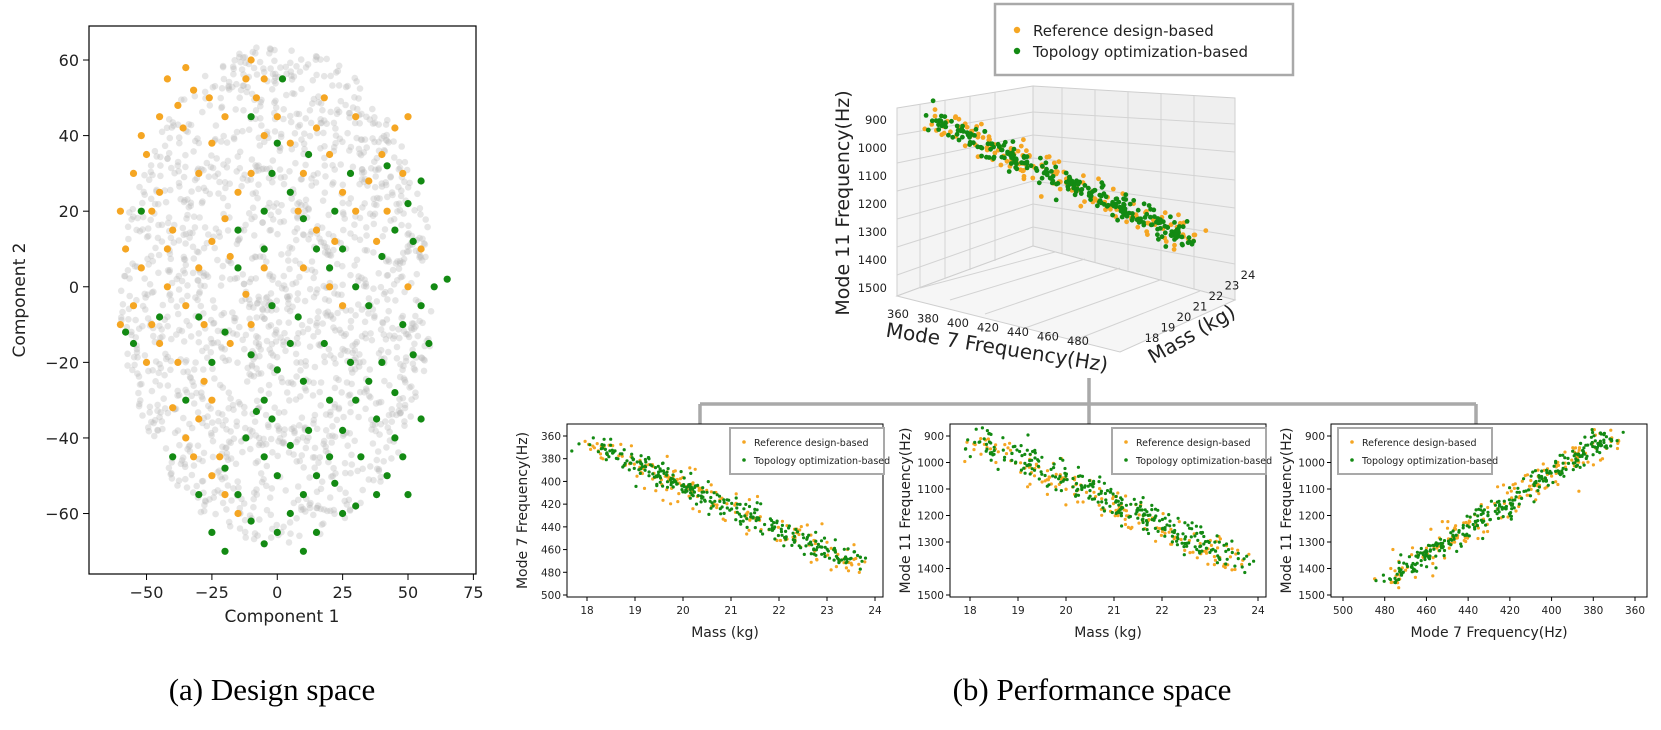  What do you see at coordinates (1109, 500) in the screenshot?
I see `small-chart-points` at bounding box center [1109, 500].